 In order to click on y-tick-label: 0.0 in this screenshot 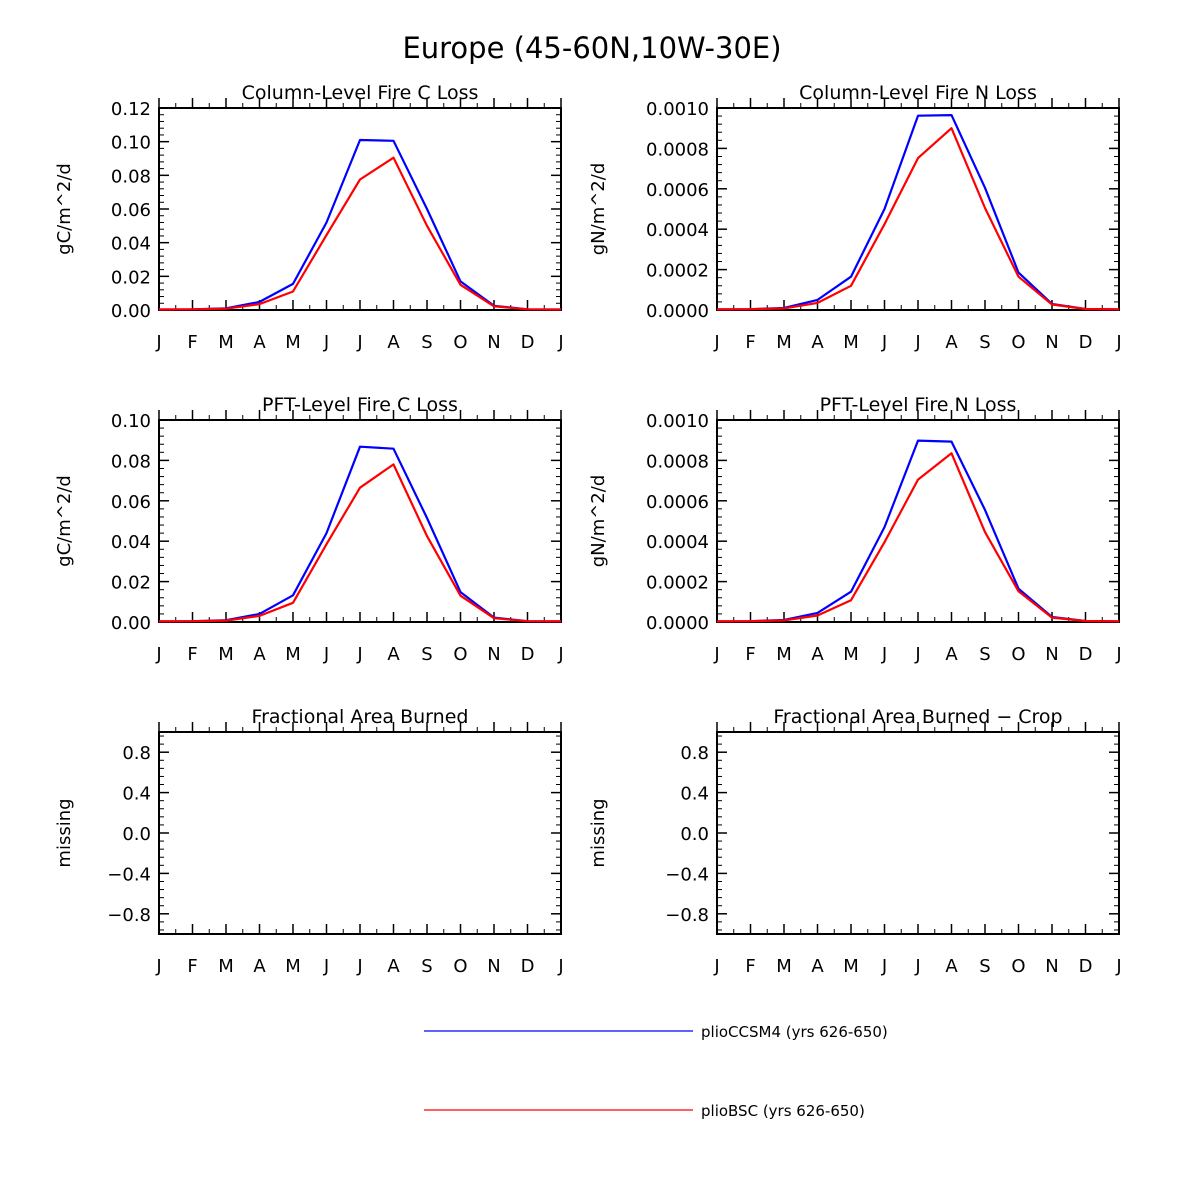, I will do `click(136, 834)`.